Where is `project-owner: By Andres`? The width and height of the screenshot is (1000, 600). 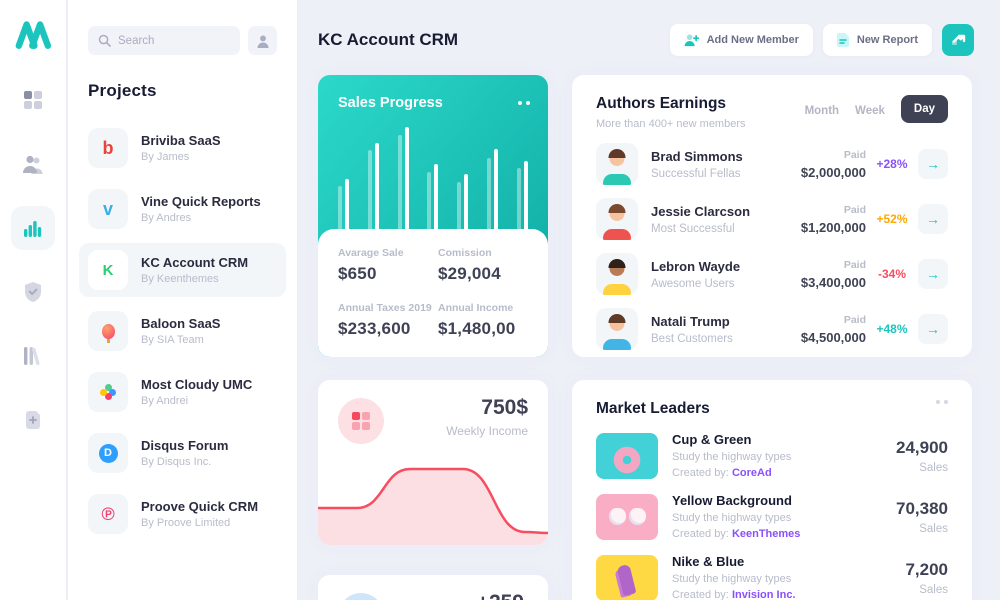
project-owner: By Andres is located at coordinates (166, 218).